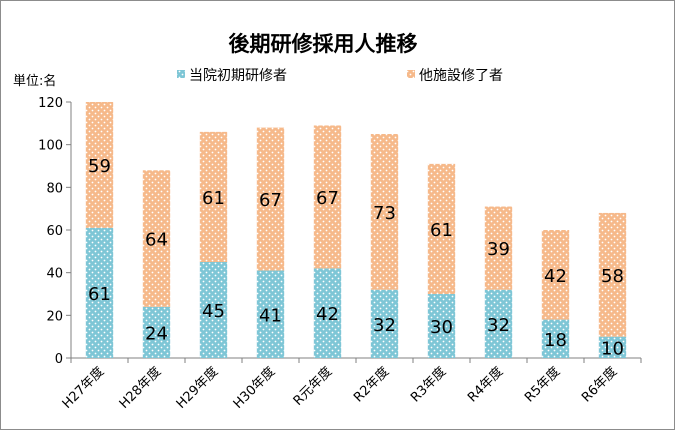  I want to click on y-tick-label: 120, so click(50, 103).